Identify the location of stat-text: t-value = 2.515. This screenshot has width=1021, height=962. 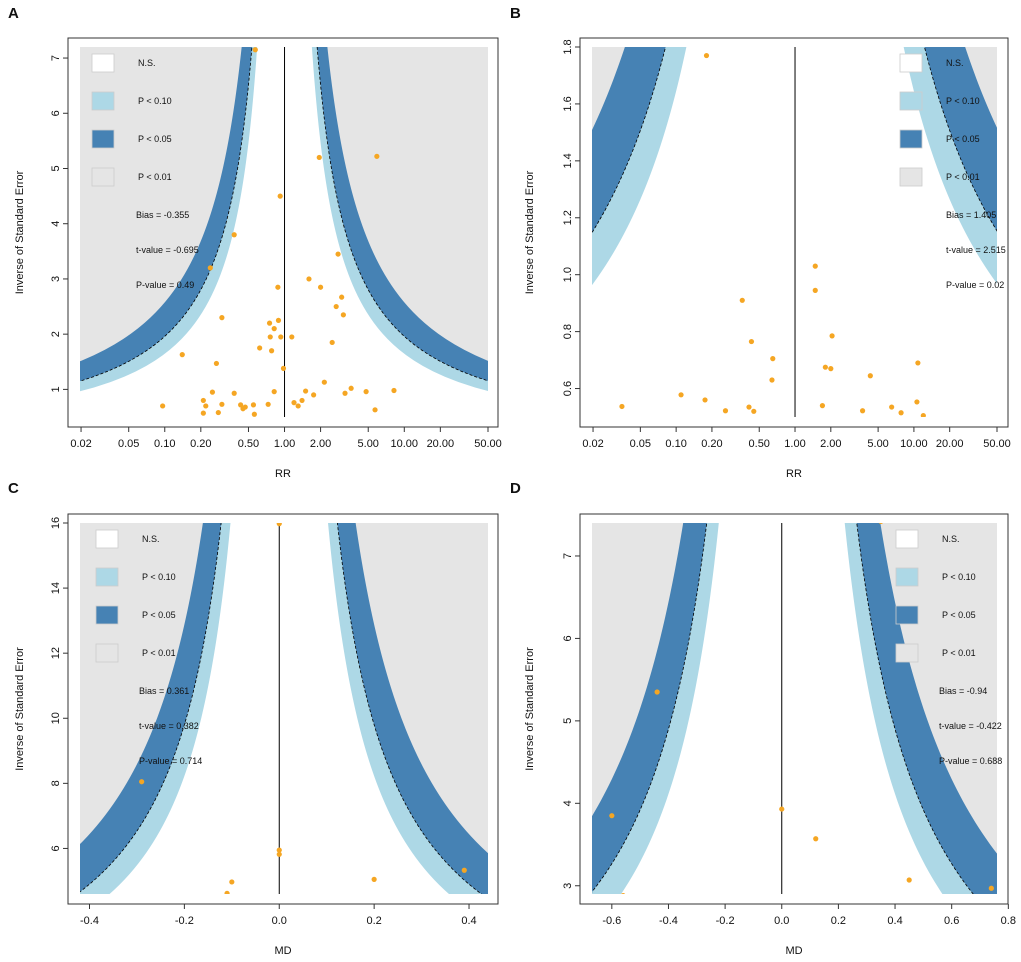
(976, 250).